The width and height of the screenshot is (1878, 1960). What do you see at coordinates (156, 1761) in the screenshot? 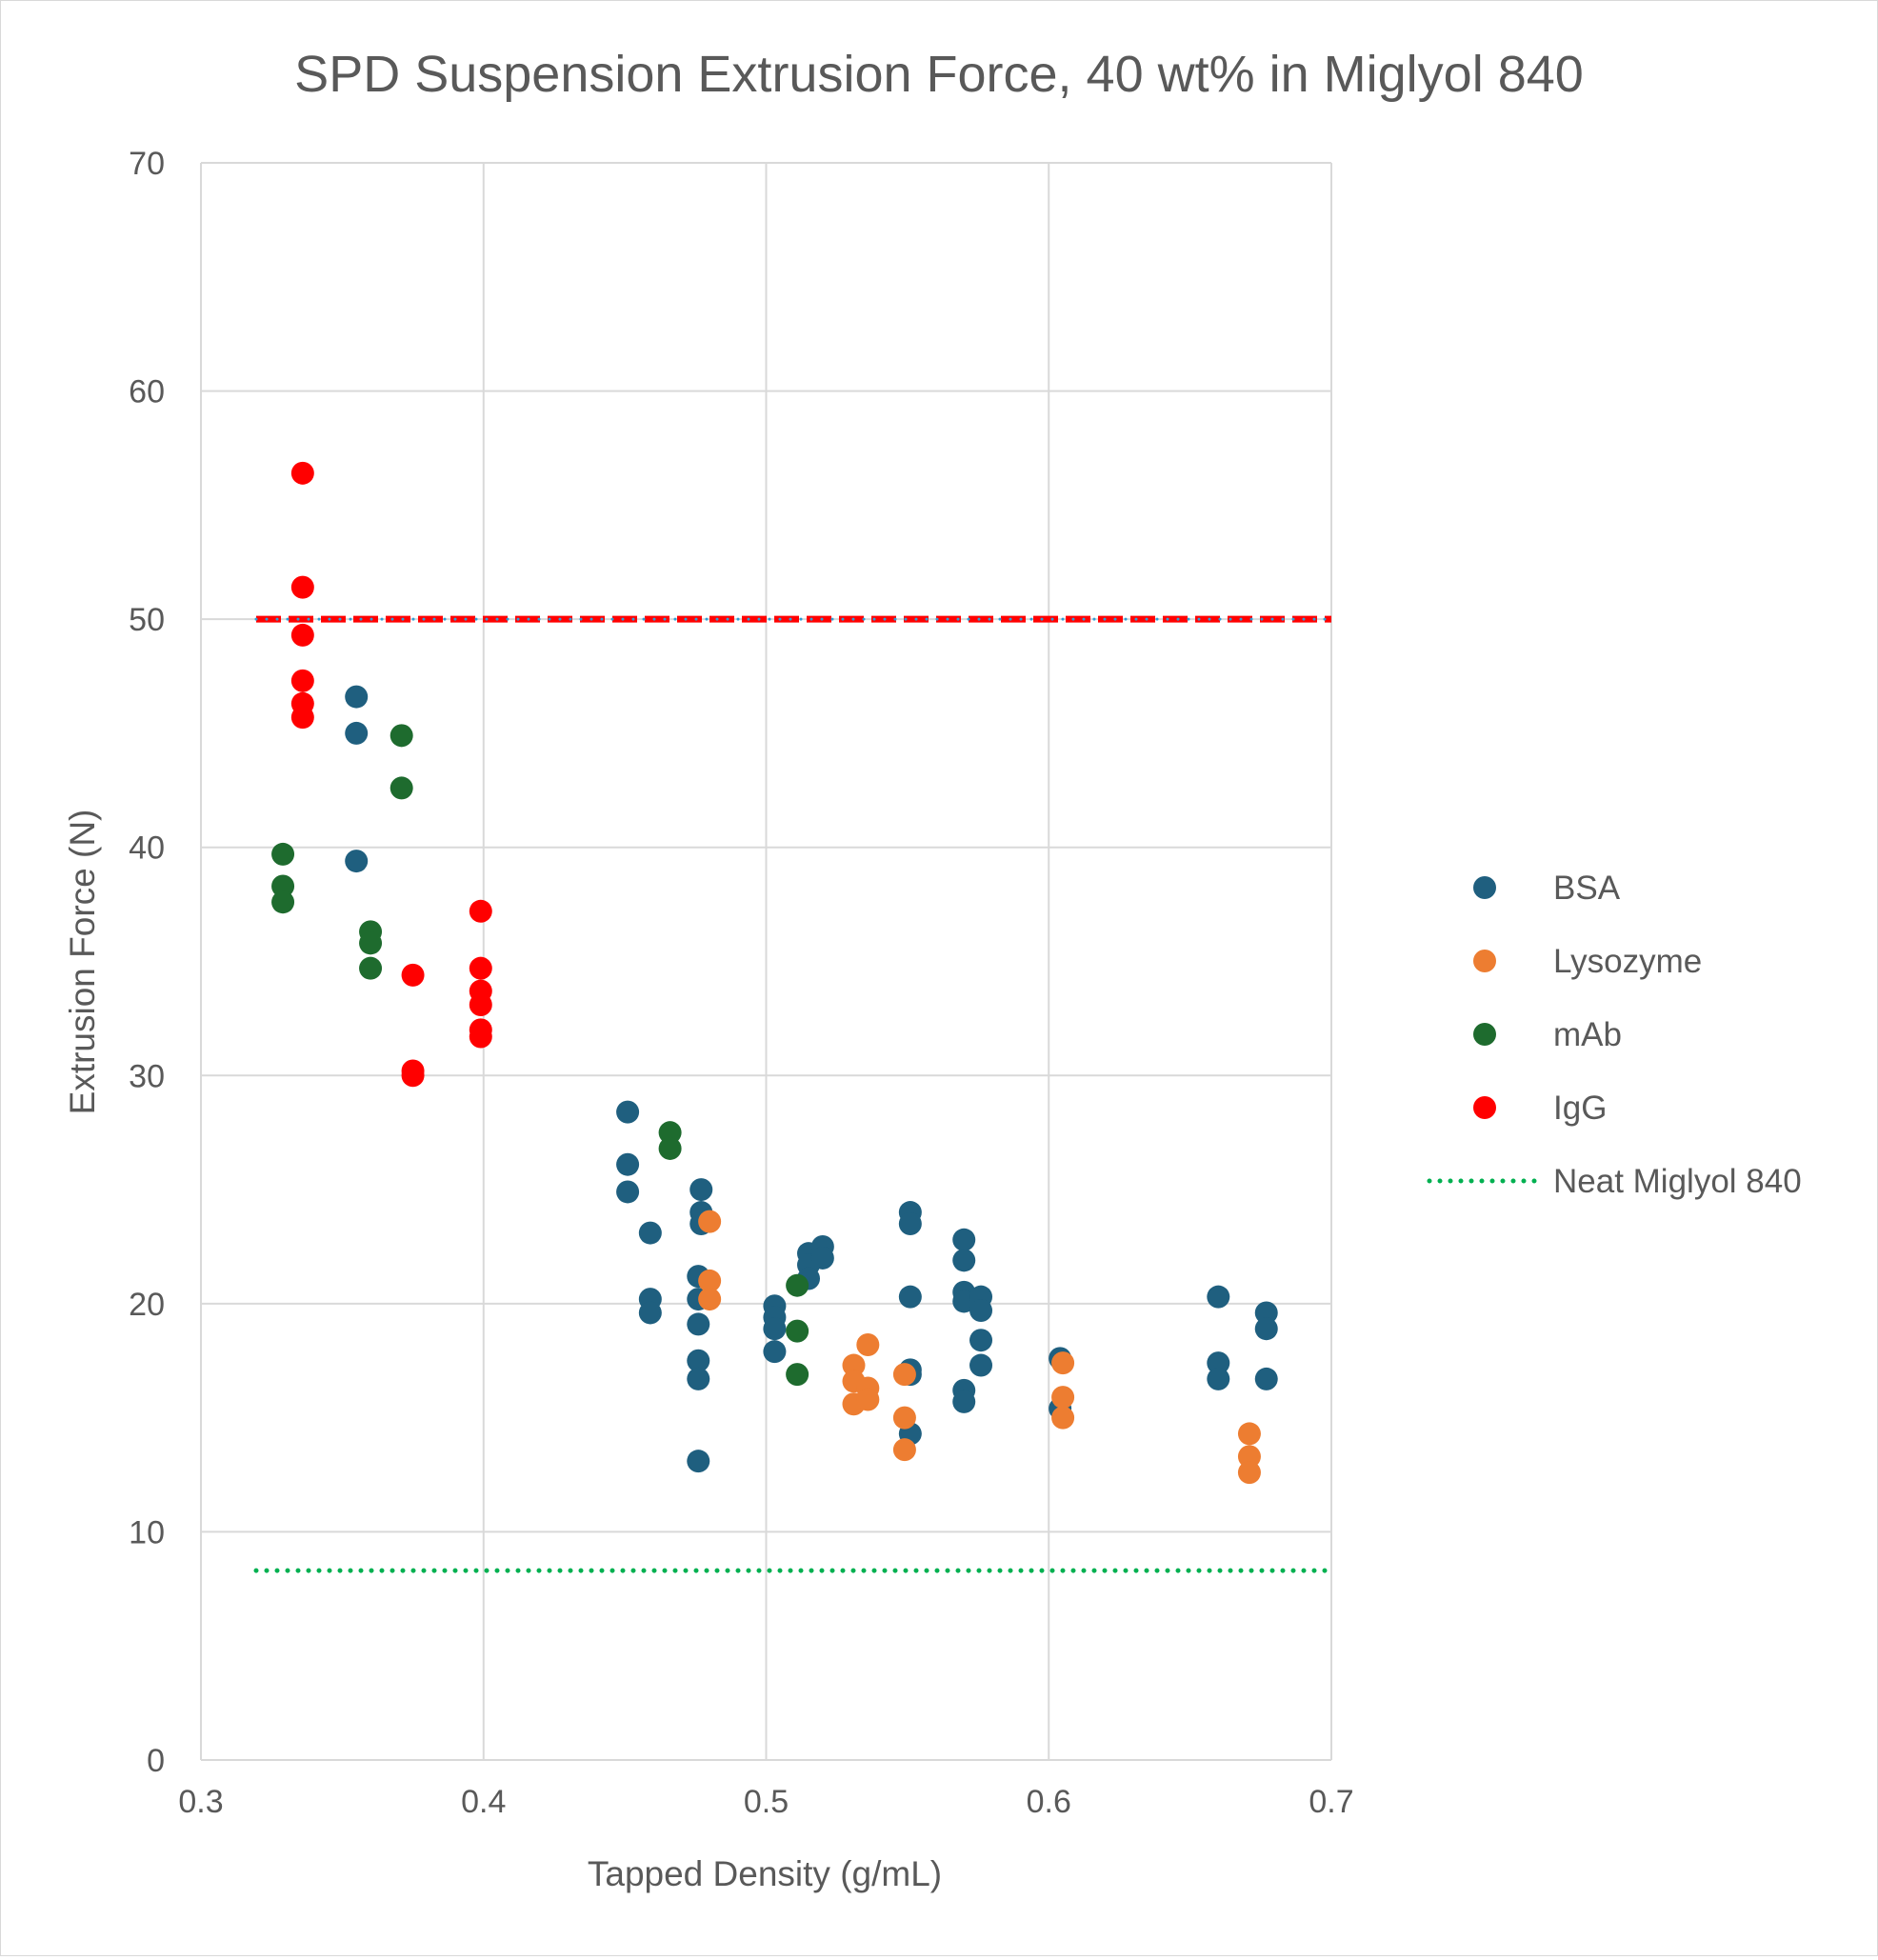
I see `y-tick-label: 0` at bounding box center [156, 1761].